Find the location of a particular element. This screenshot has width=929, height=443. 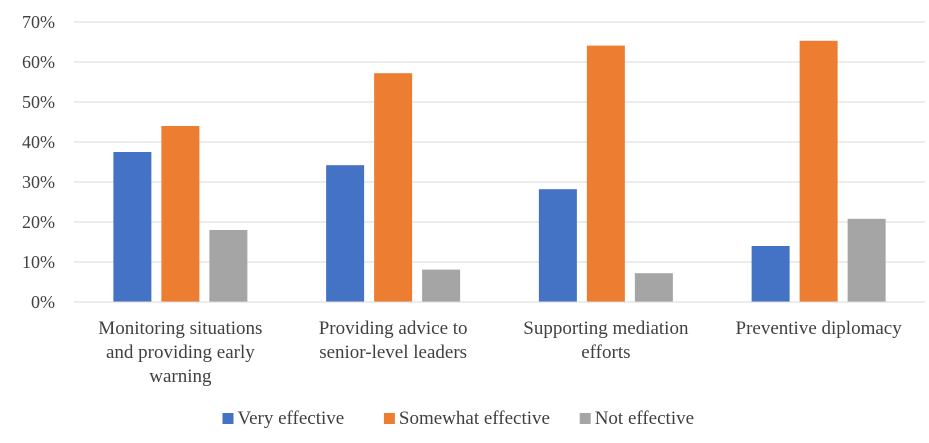

x-category-label: Preventive diplomacy is located at coordinates (819, 328).